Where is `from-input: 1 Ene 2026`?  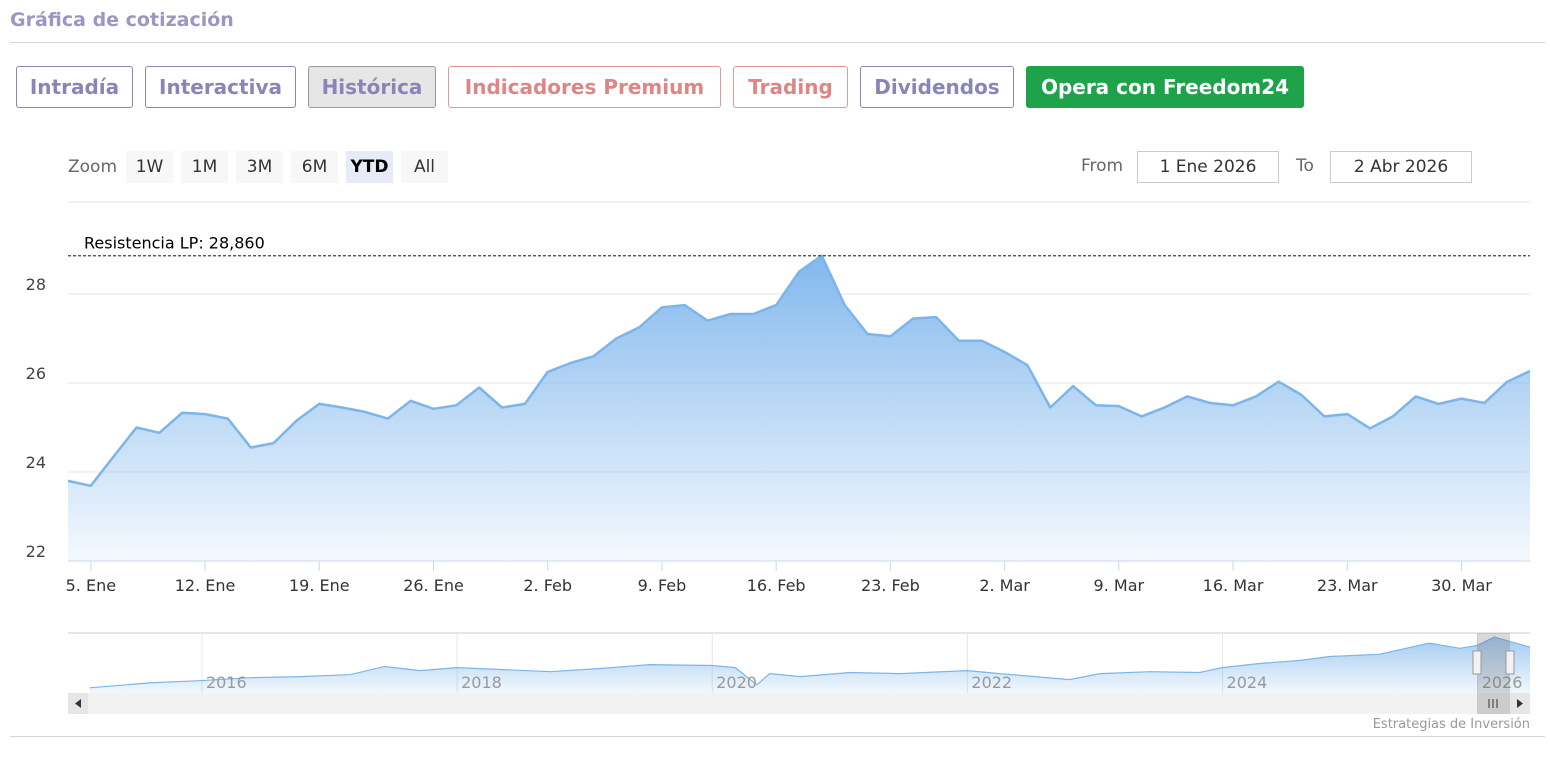 from-input: 1 Ene 2026 is located at coordinates (1208, 167).